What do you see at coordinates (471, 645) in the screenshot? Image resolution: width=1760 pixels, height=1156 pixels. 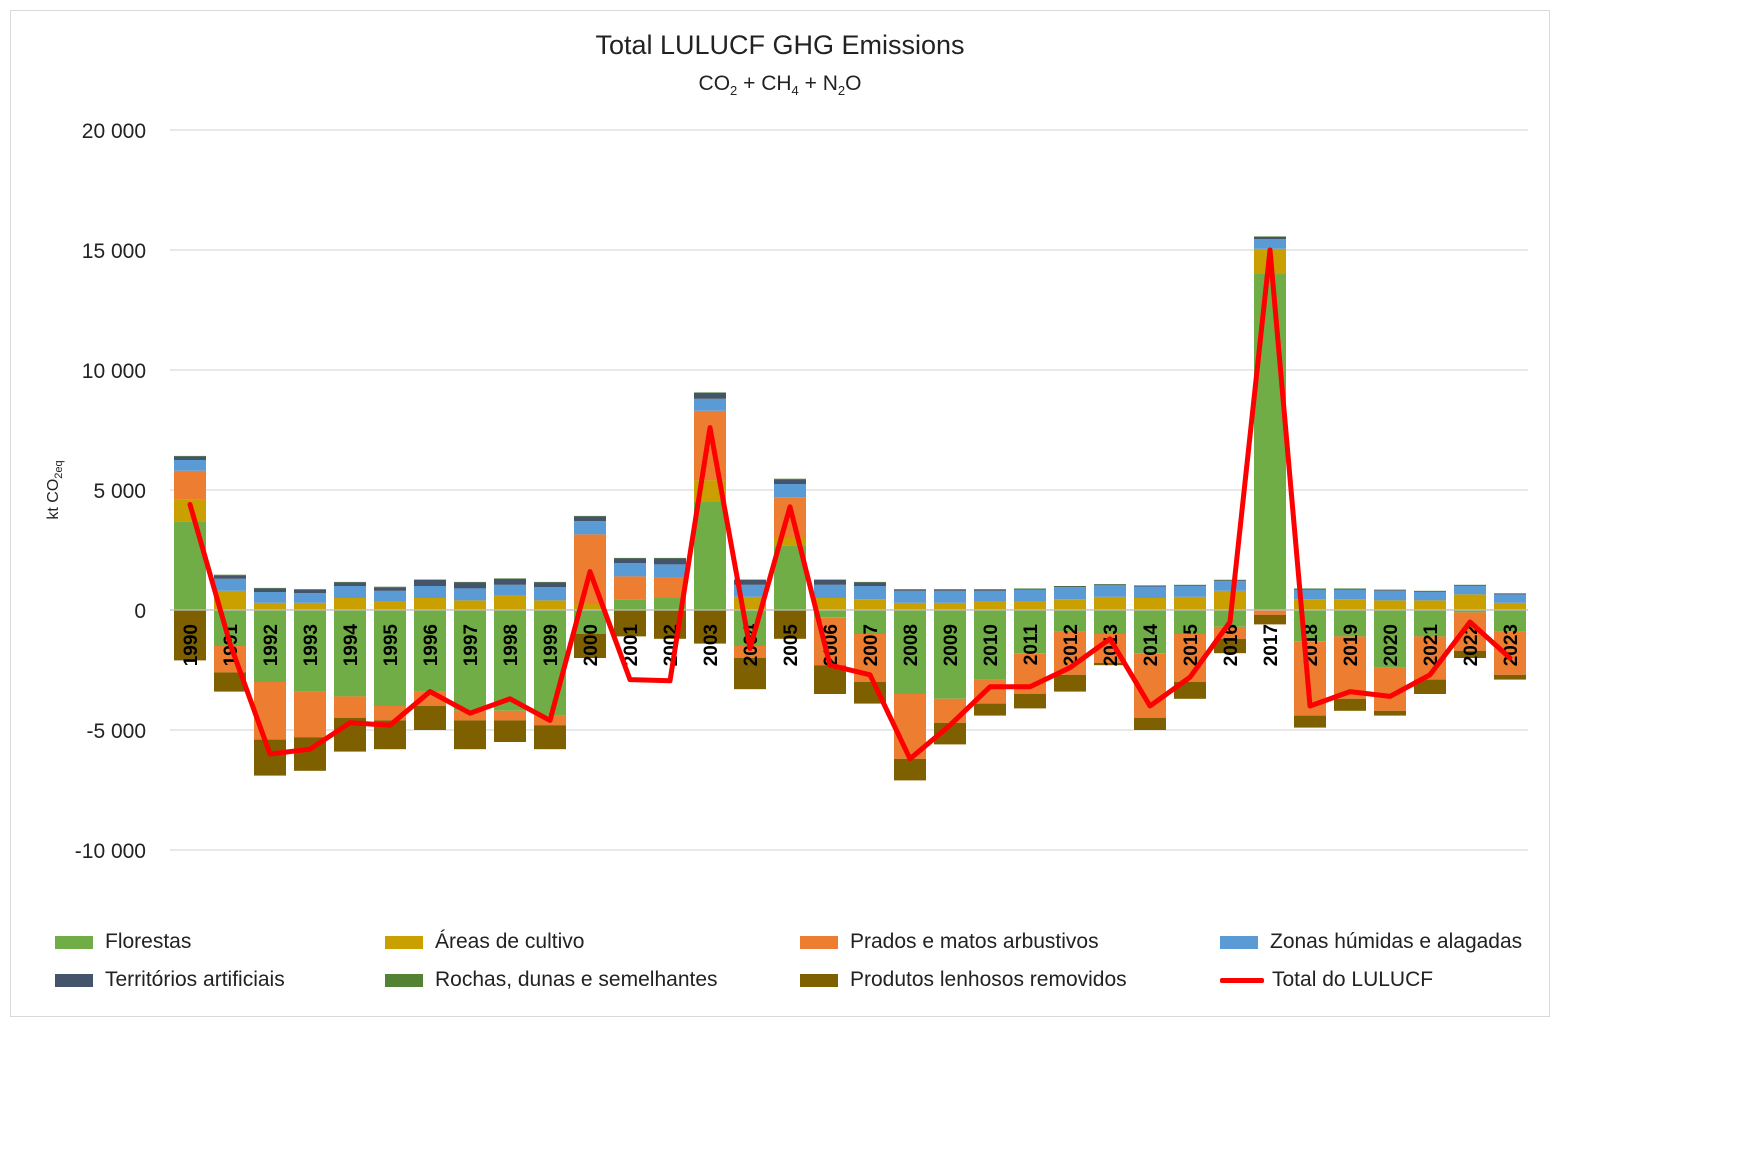 I see `x-tick-label: 1997` at bounding box center [471, 645].